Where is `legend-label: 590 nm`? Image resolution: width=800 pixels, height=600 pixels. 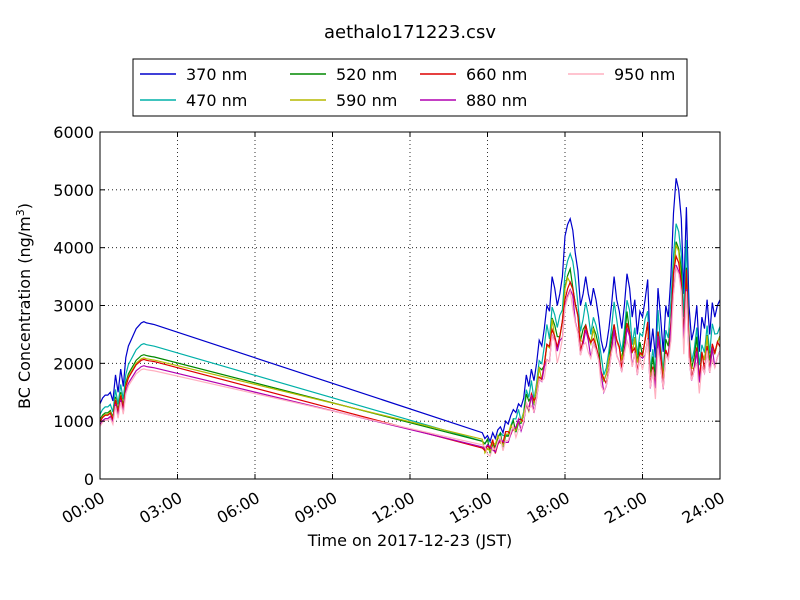
legend-label: 590 nm is located at coordinates (366, 100).